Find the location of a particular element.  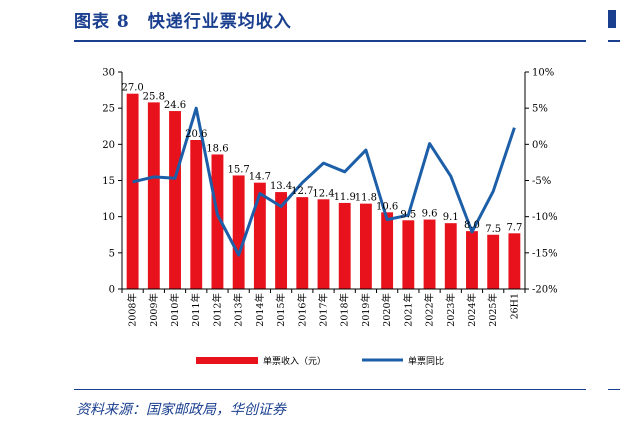

left-tick-label: 0 is located at coordinates (112, 290).